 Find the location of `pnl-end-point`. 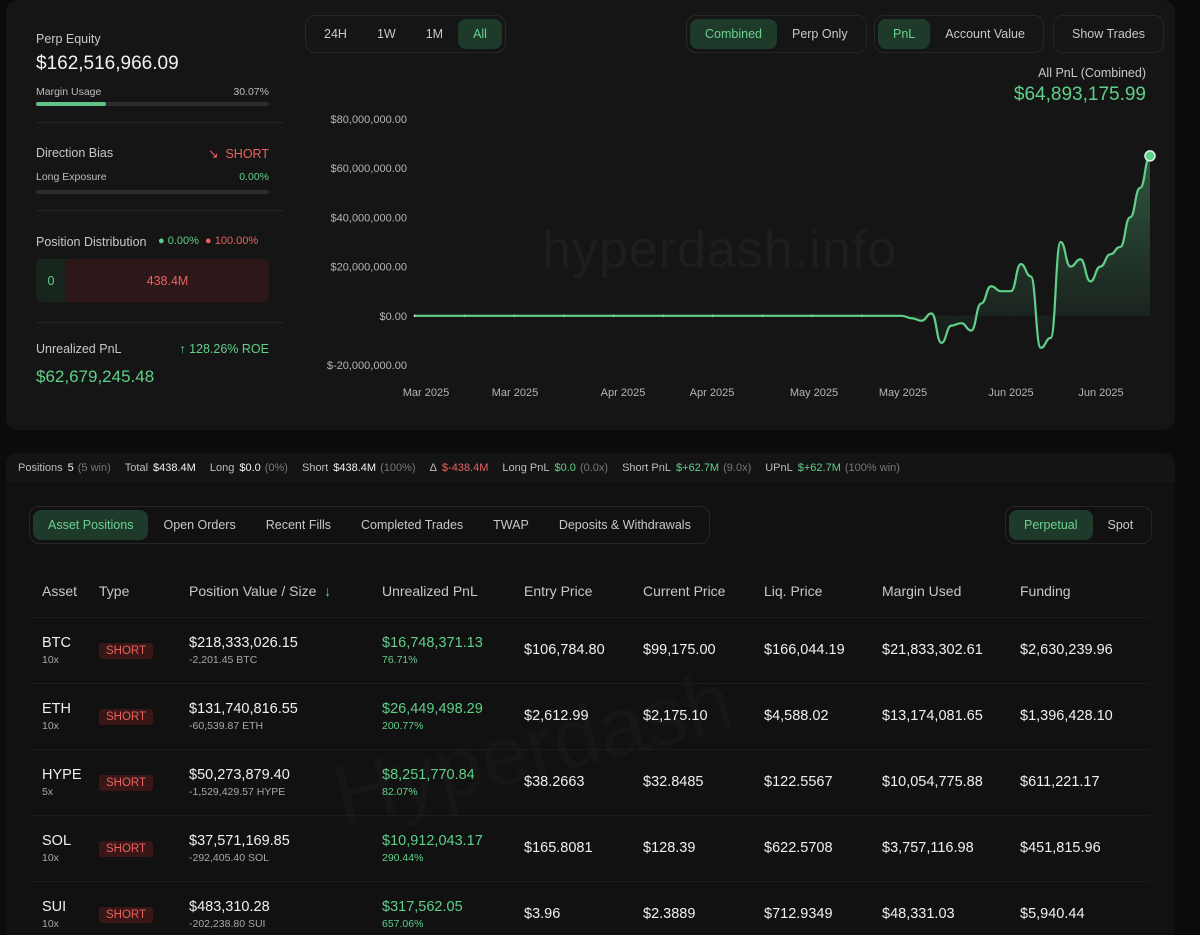

pnl-end-point is located at coordinates (1150, 156).